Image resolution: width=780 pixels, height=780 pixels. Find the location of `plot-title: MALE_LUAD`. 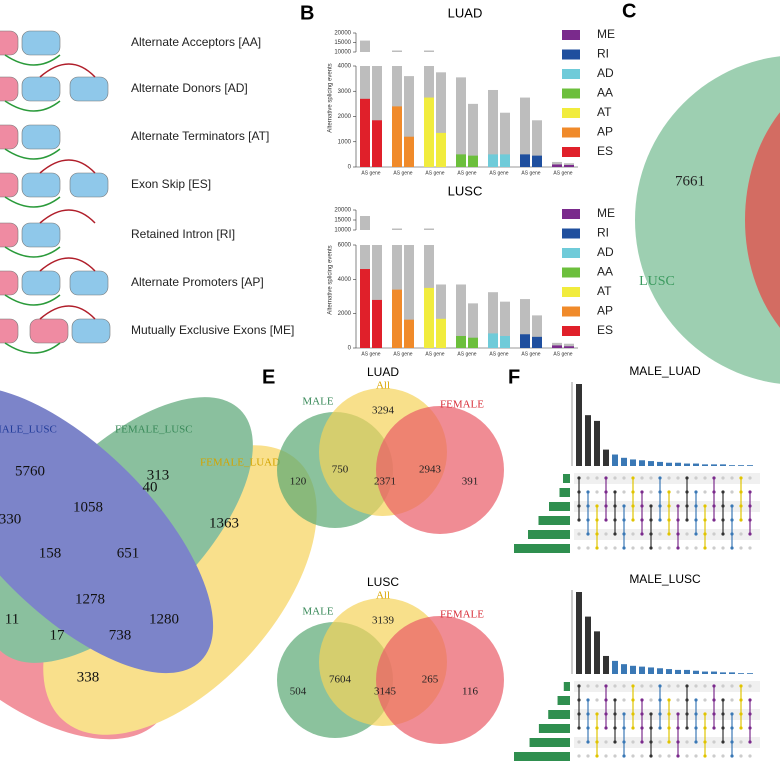

plot-title: MALE_LUAD is located at coordinates (665, 371).